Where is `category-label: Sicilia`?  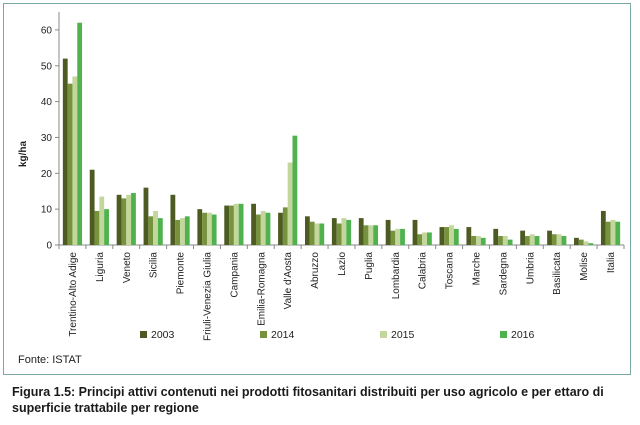
category-label: Sicilia is located at coordinates (154, 265).